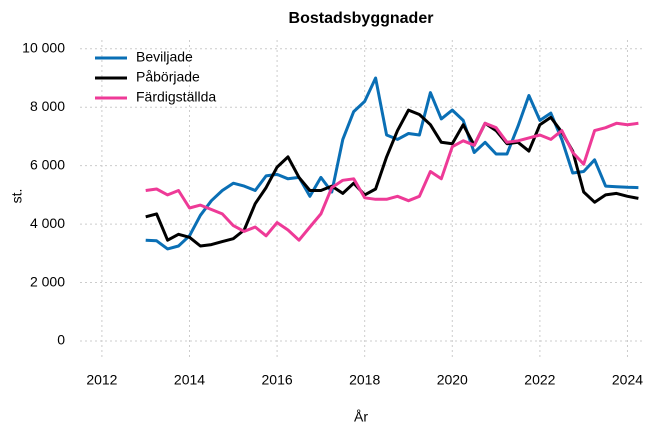 This screenshot has height=431, width=655. I want to click on y-tick-label: 8 000, so click(47, 106).